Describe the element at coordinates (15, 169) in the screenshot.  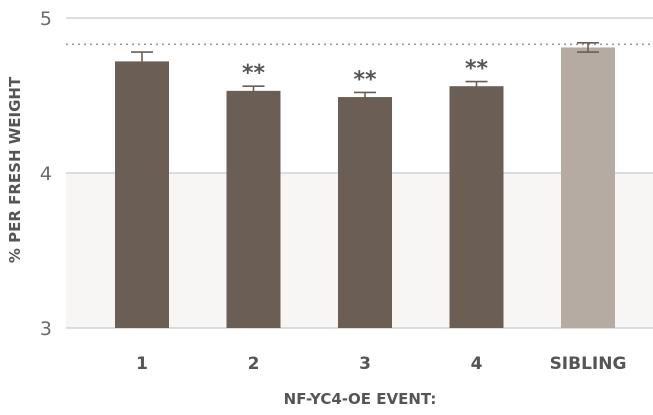
I see `y-axis-title: % PER FRESH WEIGHT` at that location.